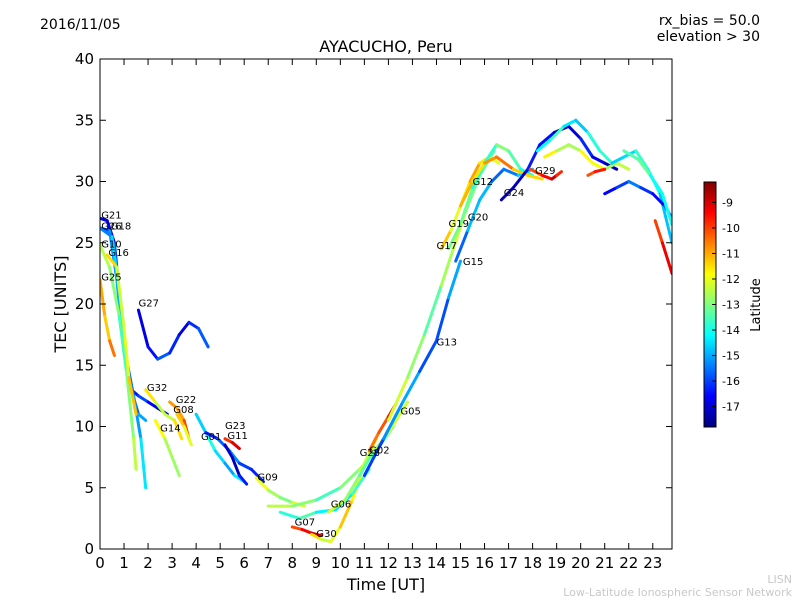 This screenshot has height=600, width=800. Describe the element at coordinates (379, 450) in the screenshot. I see `satellite-label: G02` at that location.